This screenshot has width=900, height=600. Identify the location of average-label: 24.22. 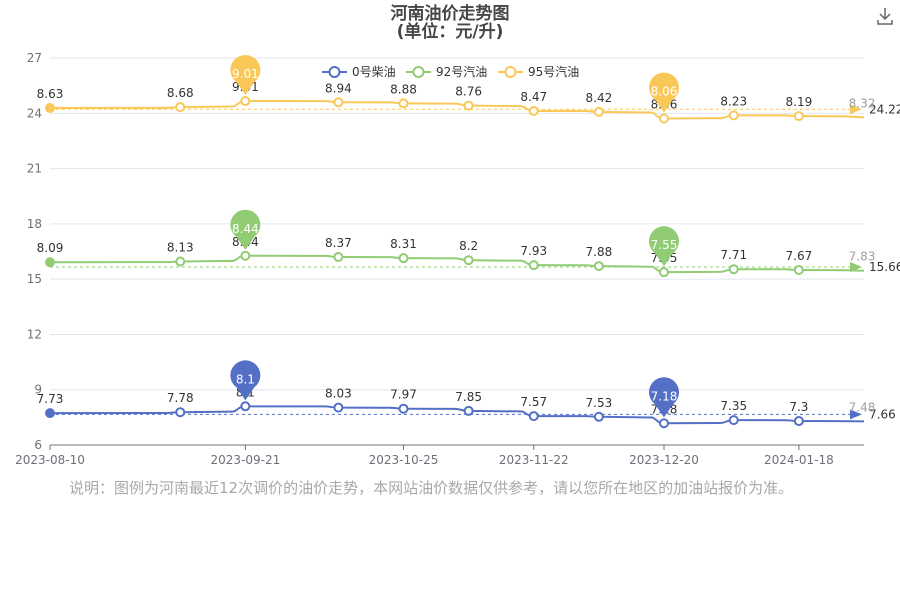
(884, 109).